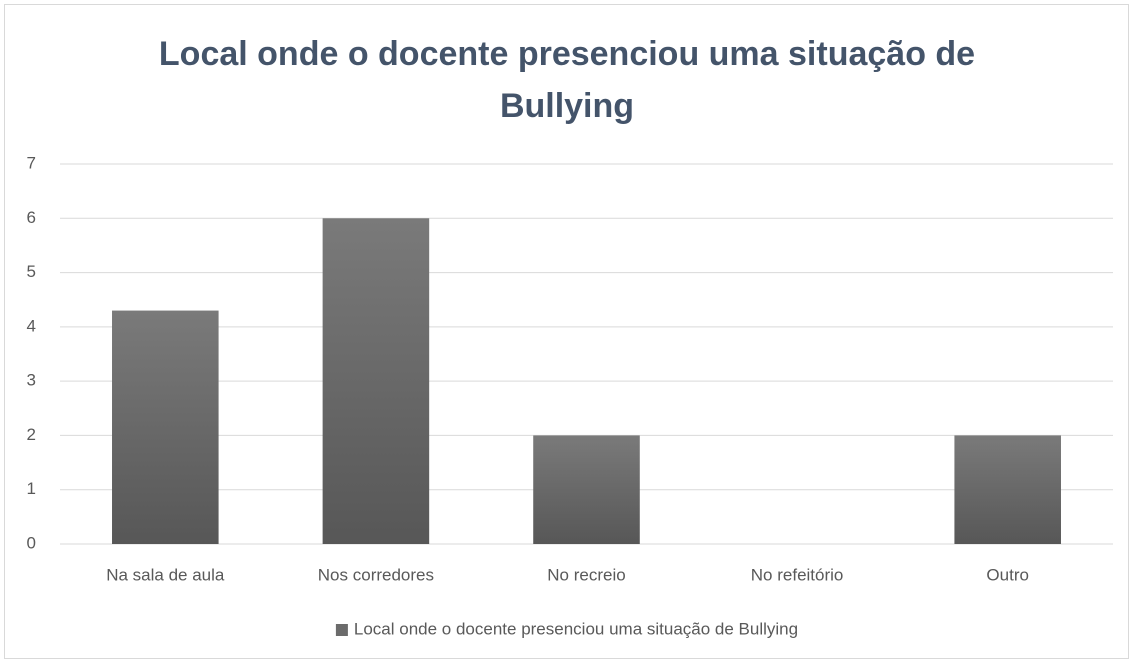 The width and height of the screenshot is (1134, 664). I want to click on y-tick-label: 2, so click(31, 434).